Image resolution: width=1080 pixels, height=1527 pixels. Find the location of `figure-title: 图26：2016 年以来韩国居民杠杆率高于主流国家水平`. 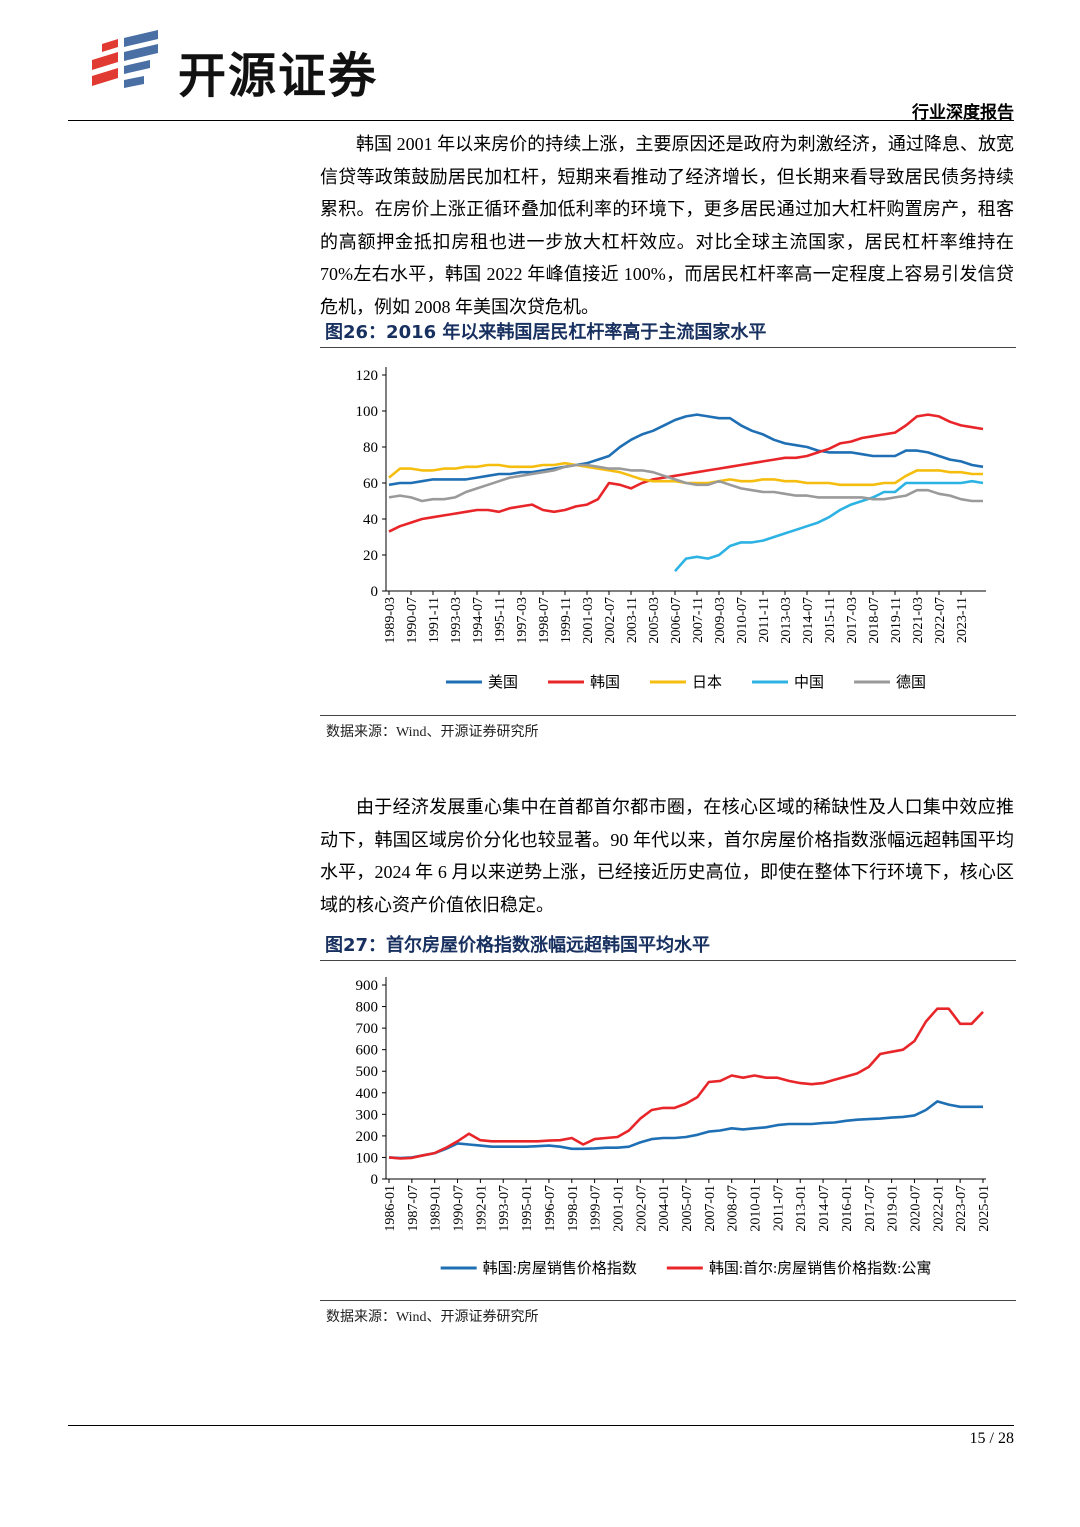

figure-title: 图26：2016 年以来韩国居民杠杆率高于主流国家水平 is located at coordinates (546, 332).